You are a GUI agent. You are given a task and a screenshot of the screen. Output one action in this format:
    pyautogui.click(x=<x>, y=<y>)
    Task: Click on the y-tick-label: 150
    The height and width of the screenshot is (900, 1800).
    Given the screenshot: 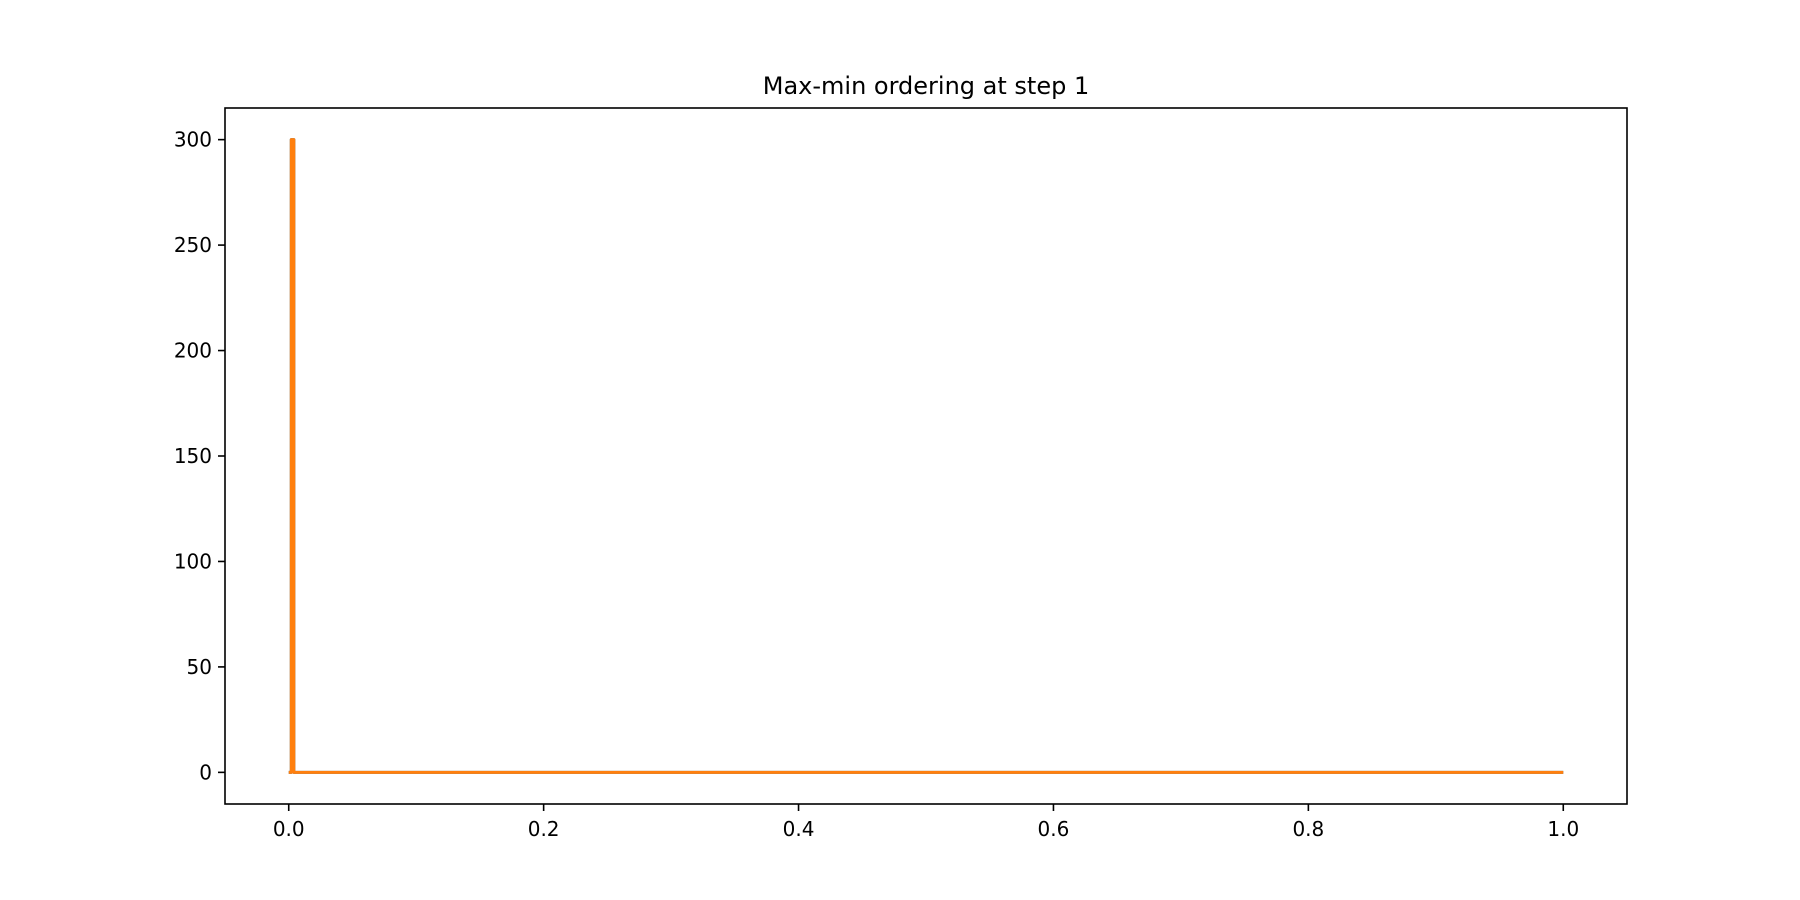 What is the action you would take?
    pyautogui.click(x=193, y=456)
    